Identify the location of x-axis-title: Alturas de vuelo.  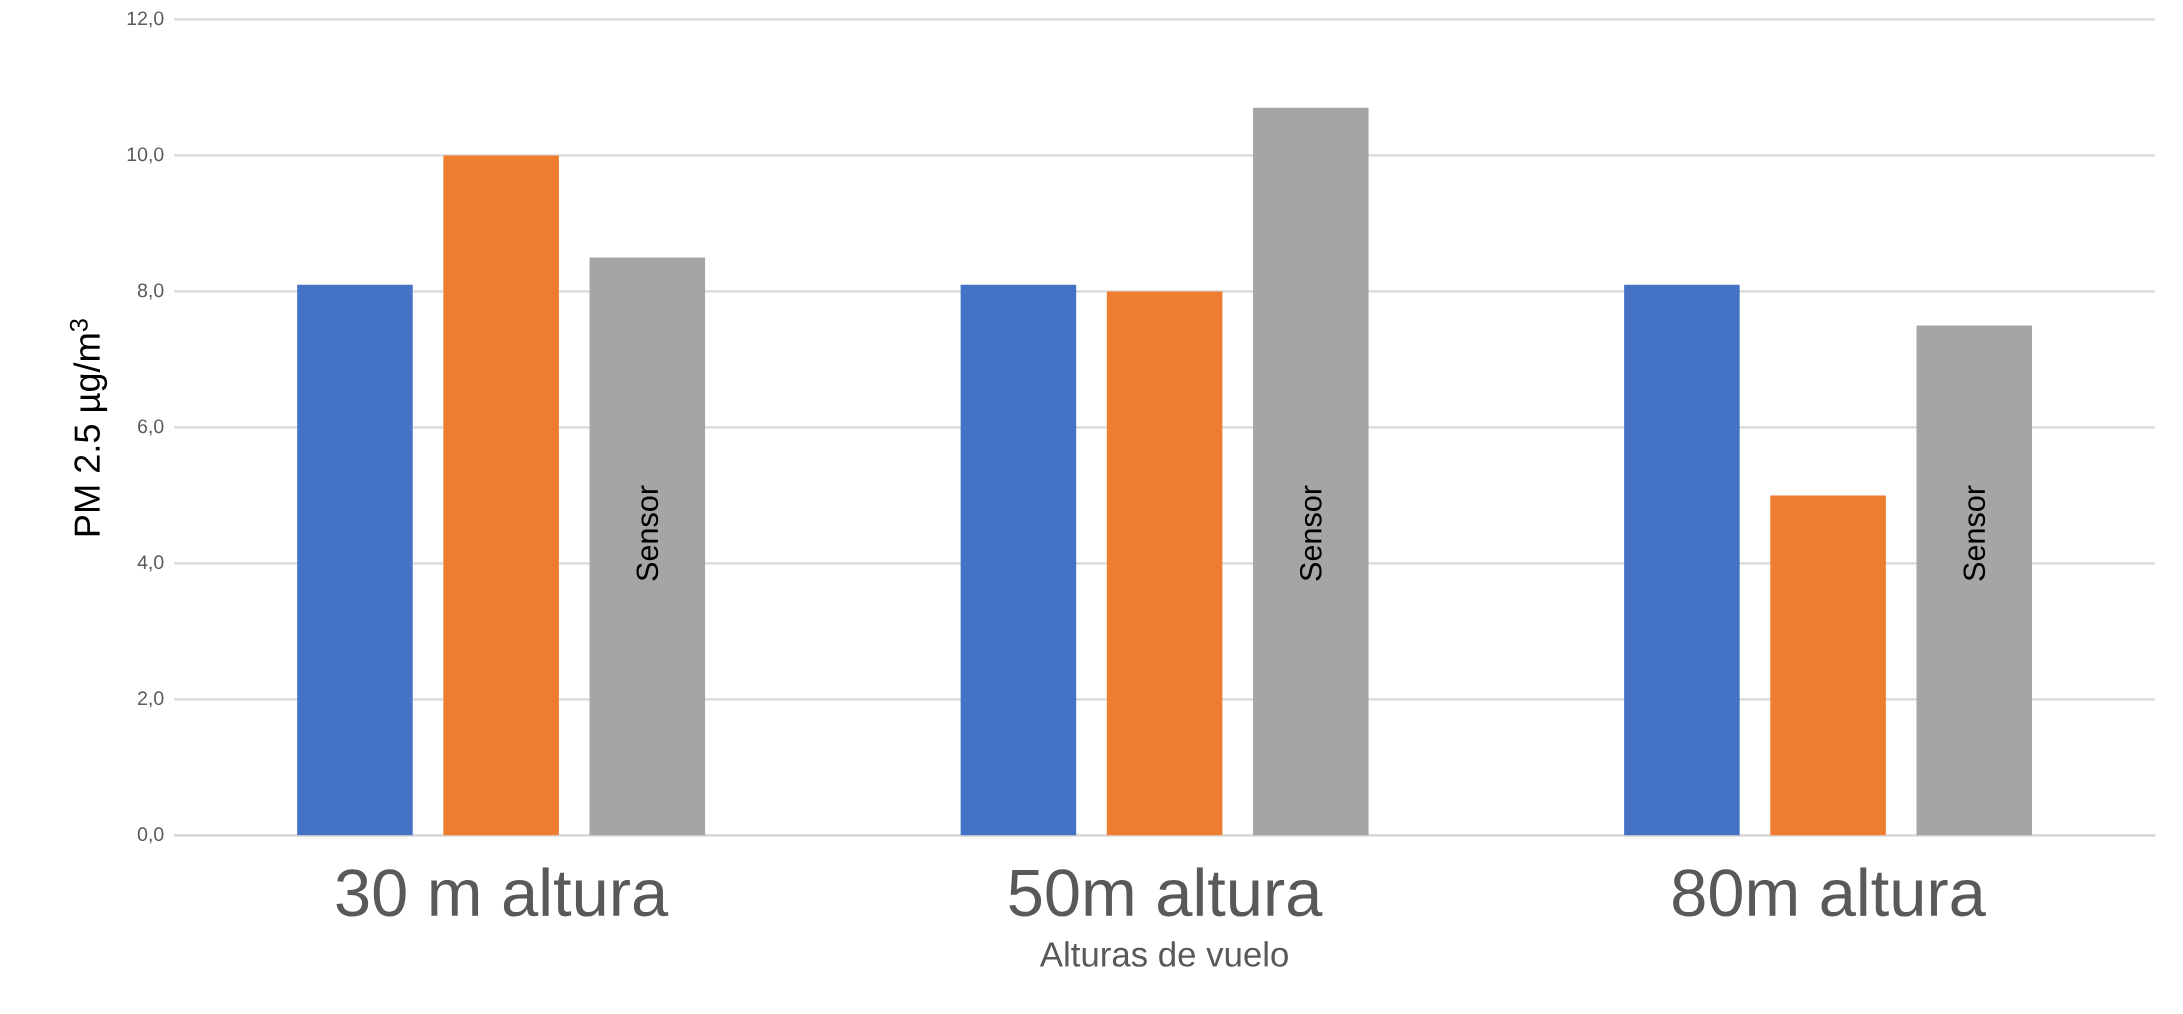
(1163, 954).